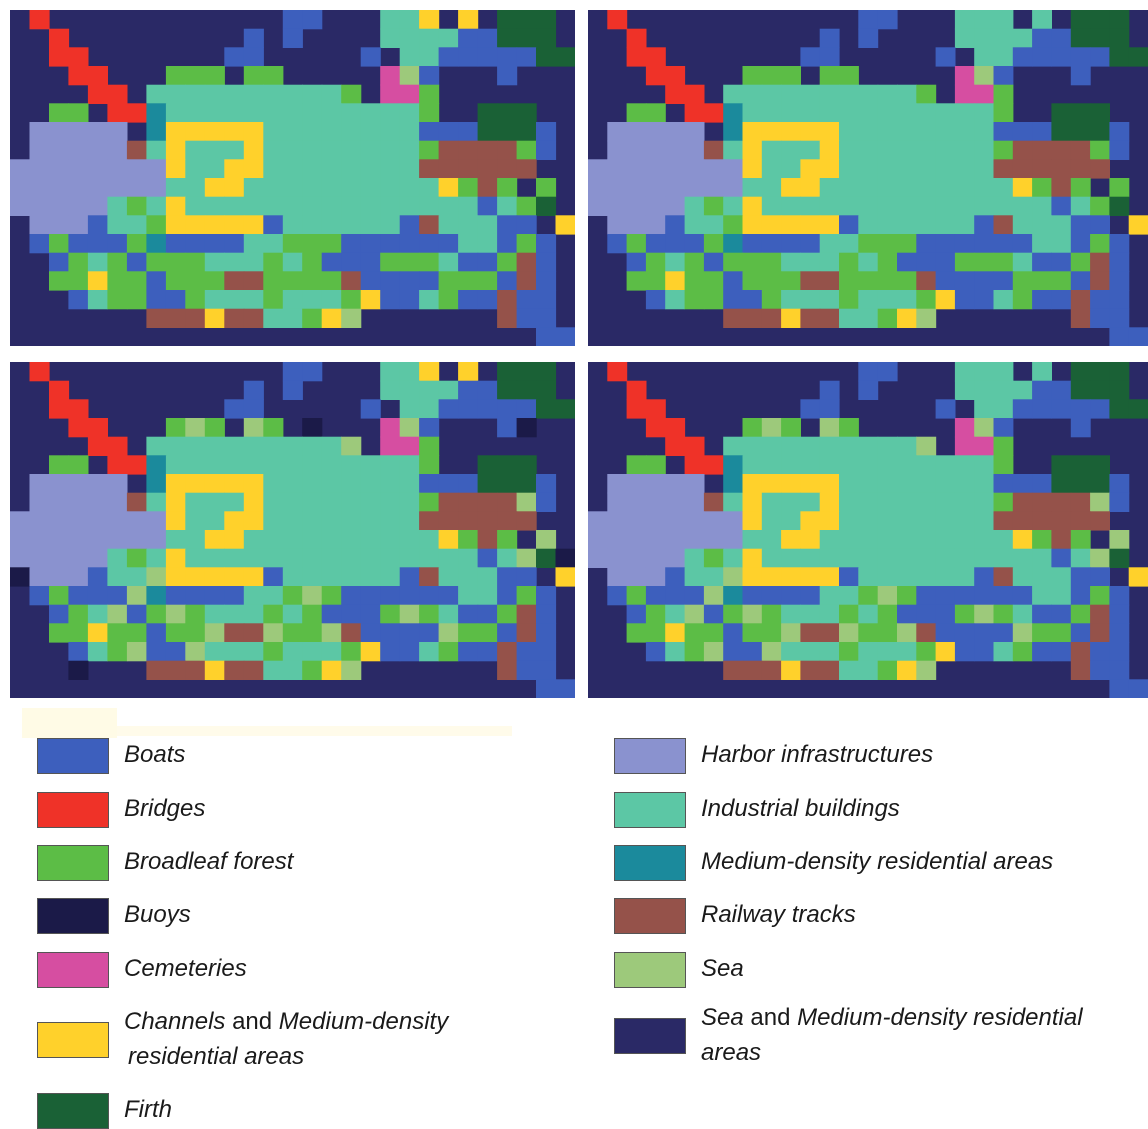  What do you see at coordinates (69, 723) in the screenshot?
I see `highlight-strip` at bounding box center [69, 723].